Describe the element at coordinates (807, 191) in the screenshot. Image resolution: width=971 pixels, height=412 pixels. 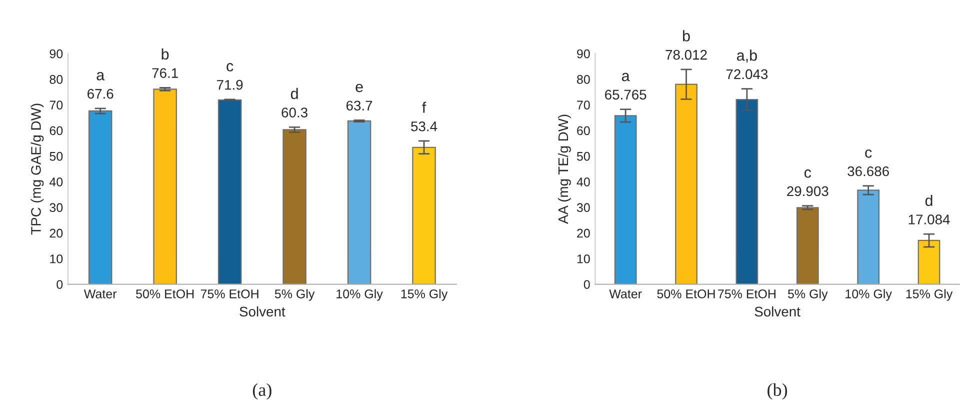
I see `data-label: 29.903` at that location.